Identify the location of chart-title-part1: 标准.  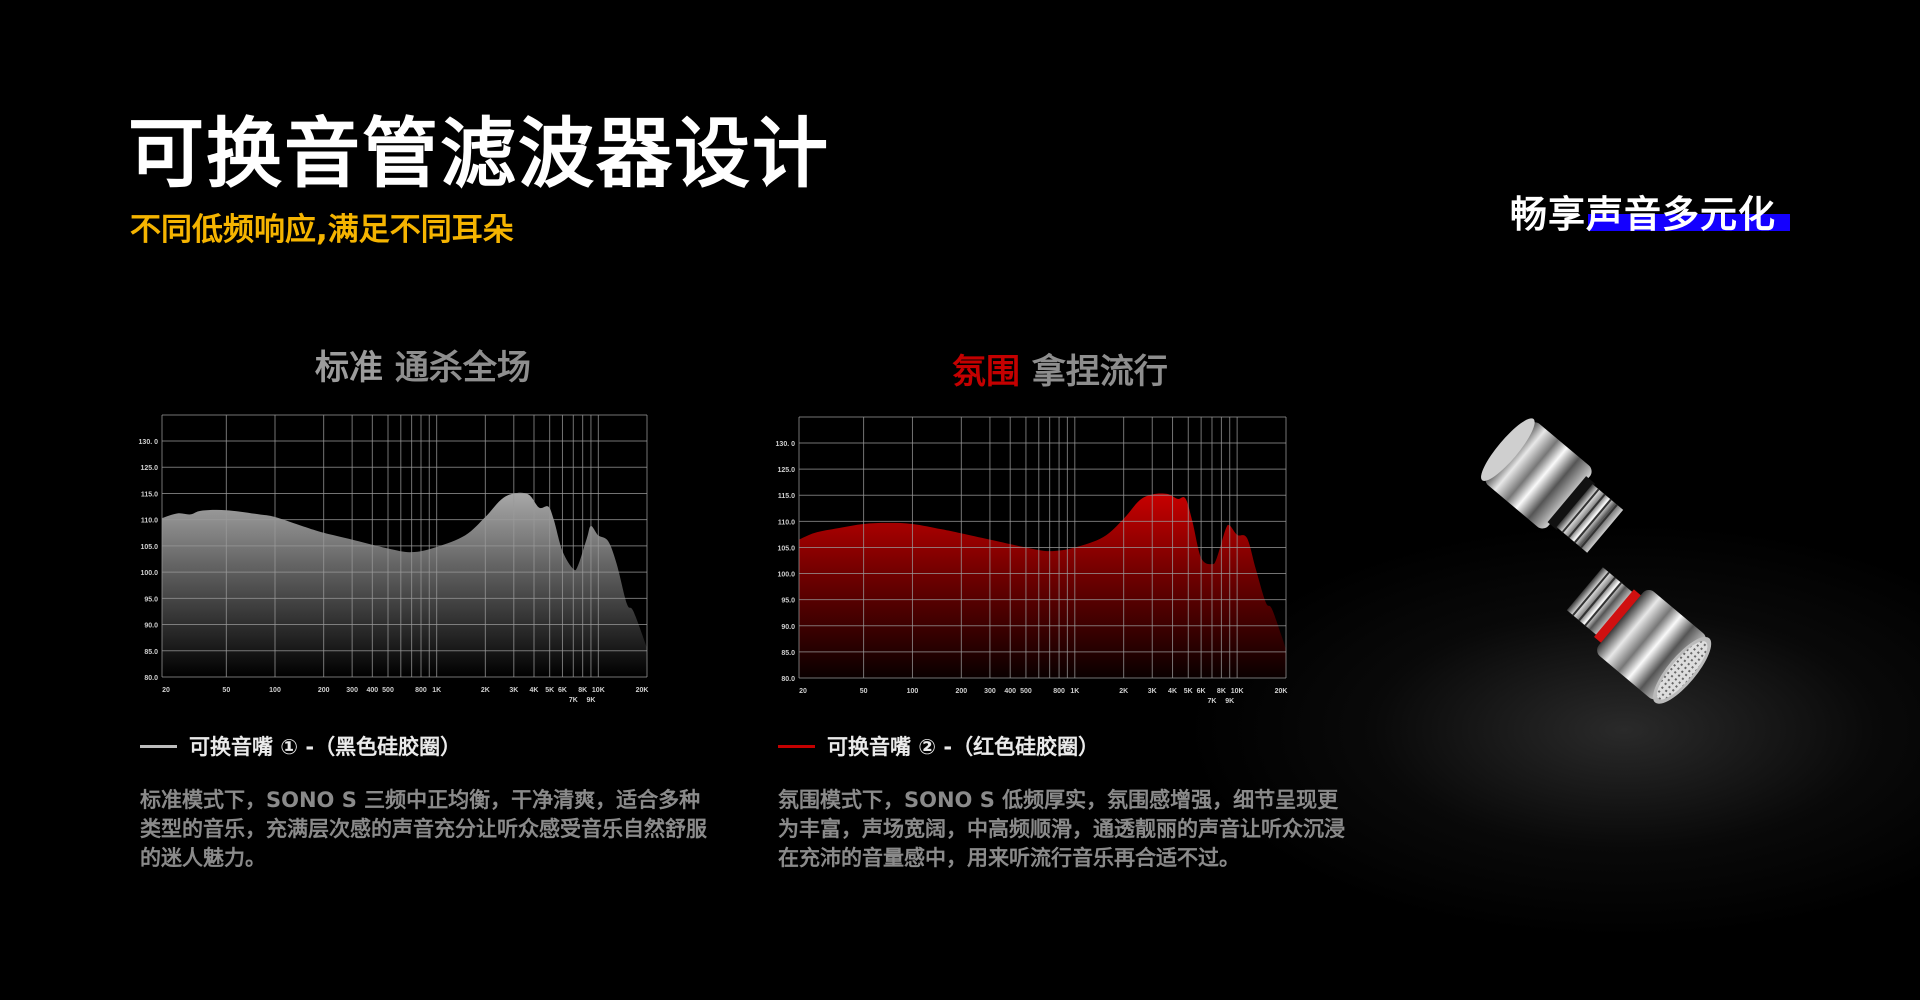
(349, 368).